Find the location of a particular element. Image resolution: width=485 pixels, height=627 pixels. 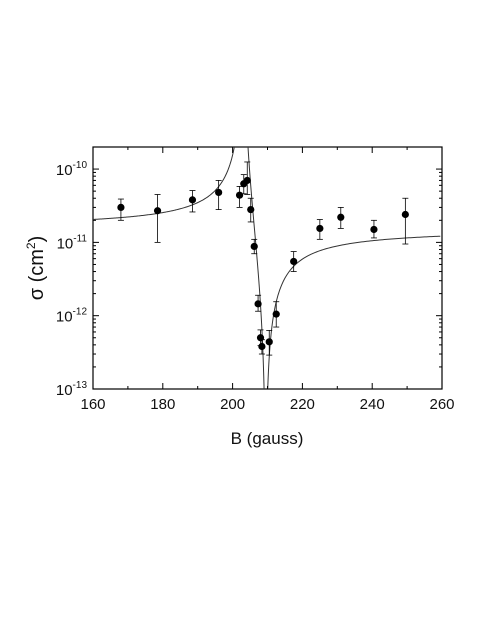

x-tick-label: 180 is located at coordinates (162, 404).